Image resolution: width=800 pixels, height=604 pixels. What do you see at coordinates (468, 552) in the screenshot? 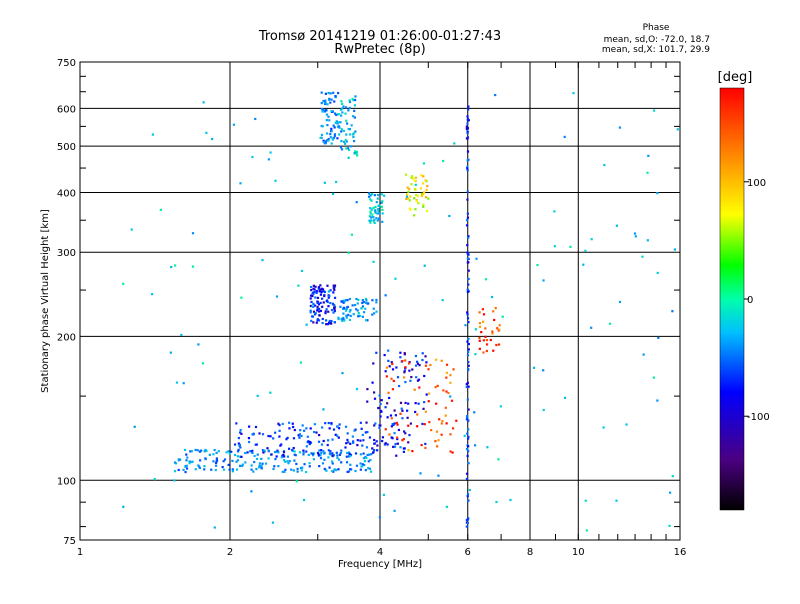
I see `x-tick-label: 6` at bounding box center [468, 552].